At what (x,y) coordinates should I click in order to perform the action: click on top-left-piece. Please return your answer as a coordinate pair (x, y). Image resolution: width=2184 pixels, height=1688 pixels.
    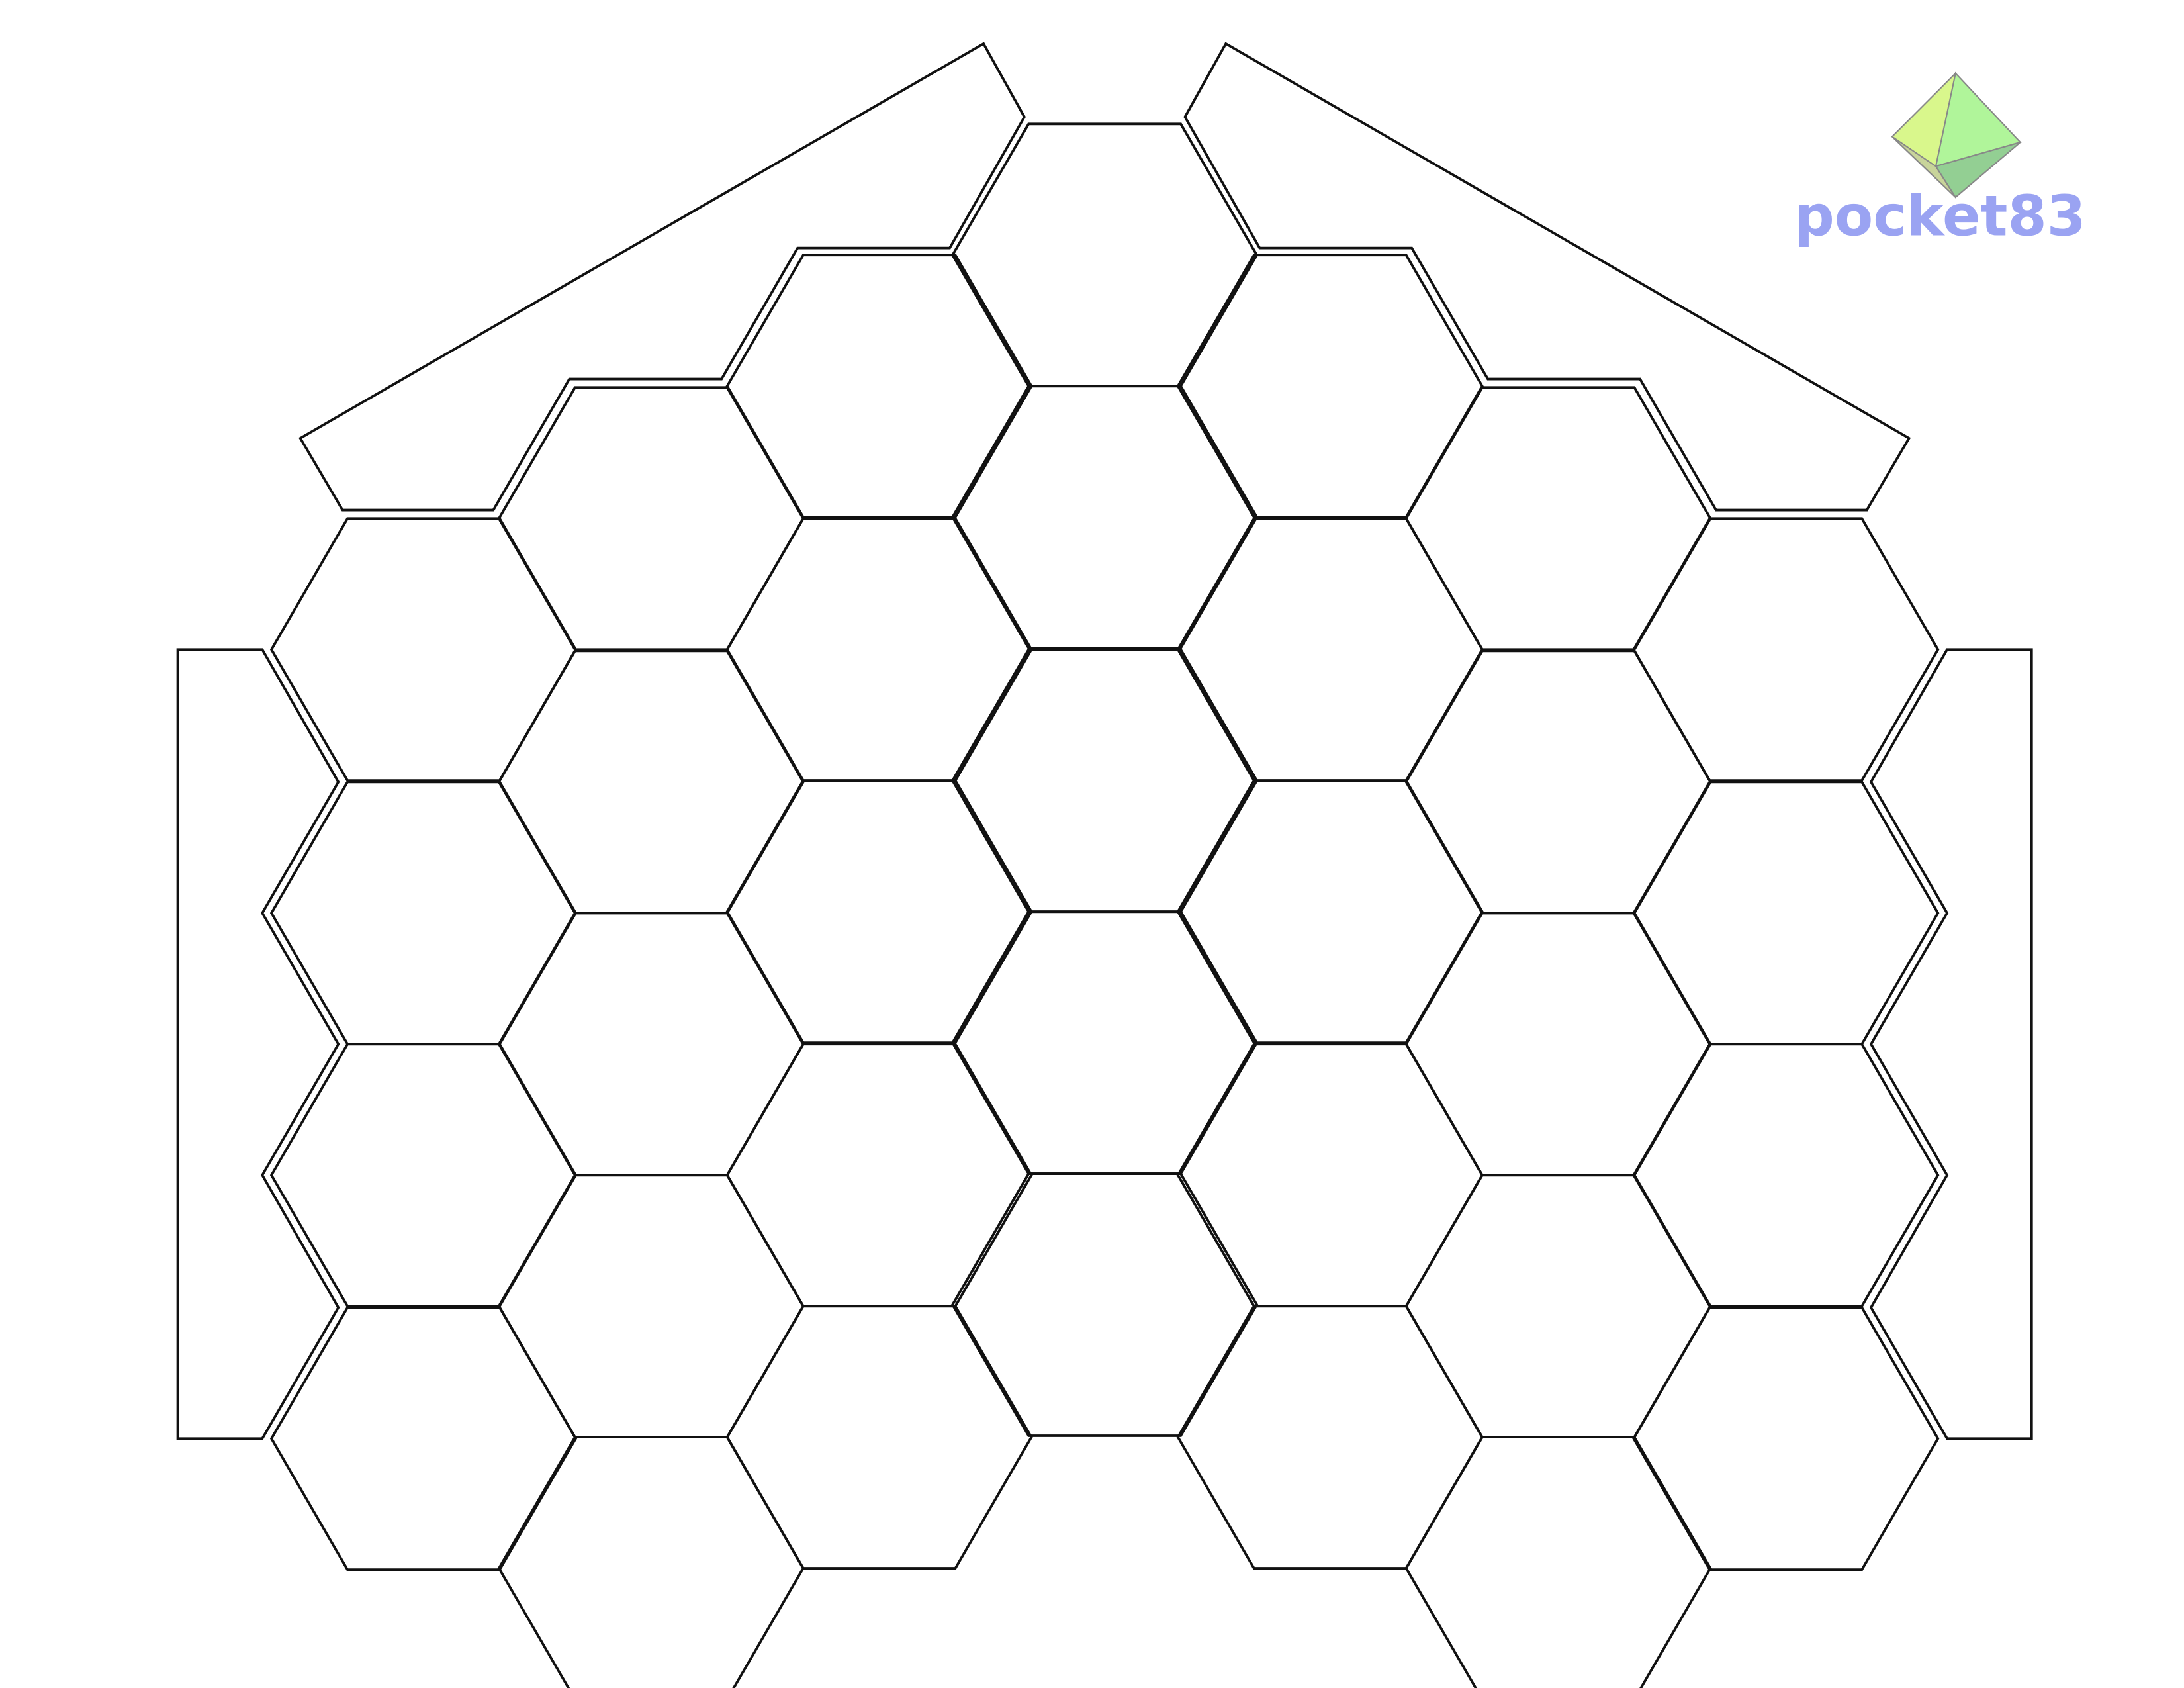
    Looking at the image, I should click on (662, 277).